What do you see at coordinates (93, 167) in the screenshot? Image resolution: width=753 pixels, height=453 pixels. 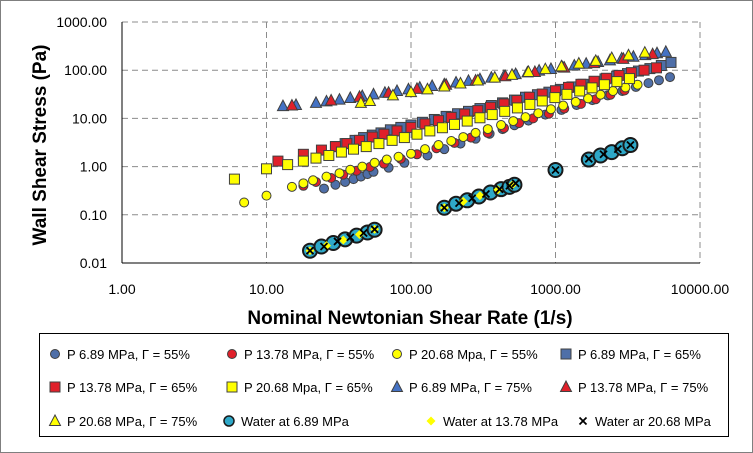 I see `y-tick-label: 1.00` at bounding box center [93, 167].